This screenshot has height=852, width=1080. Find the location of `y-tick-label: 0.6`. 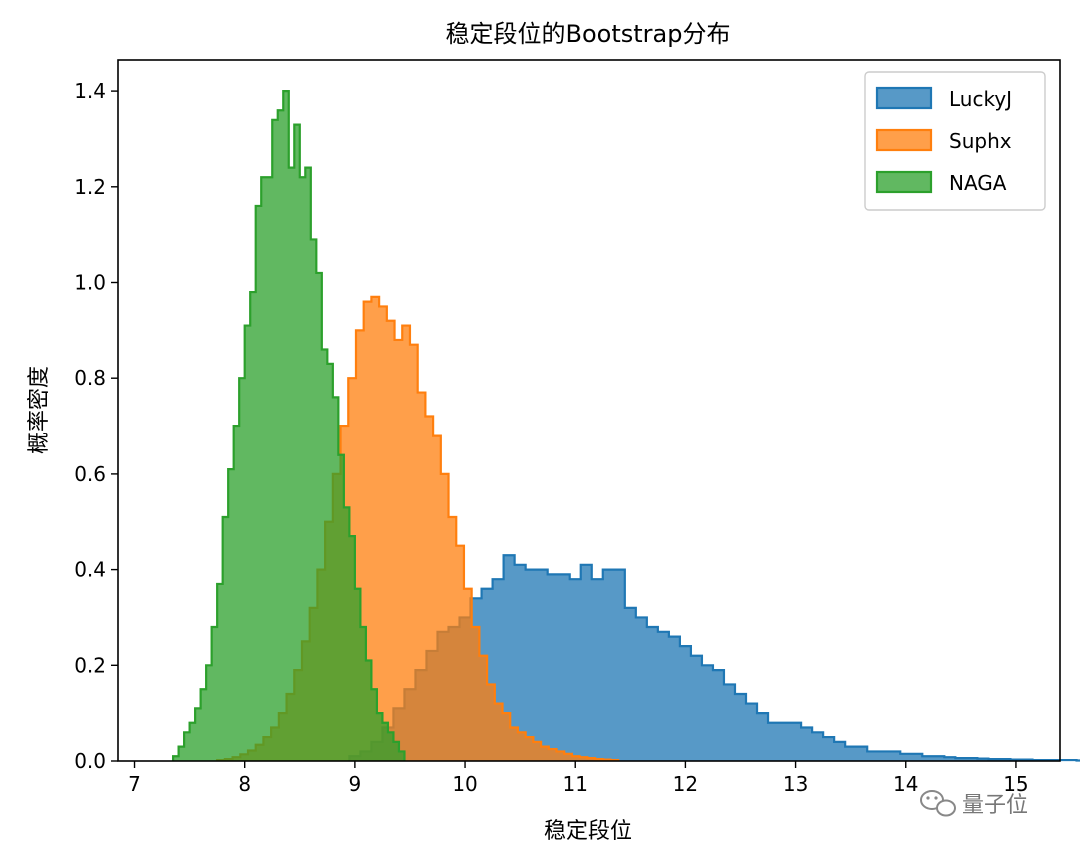

y-tick-label: 0.6 is located at coordinates (90, 474).